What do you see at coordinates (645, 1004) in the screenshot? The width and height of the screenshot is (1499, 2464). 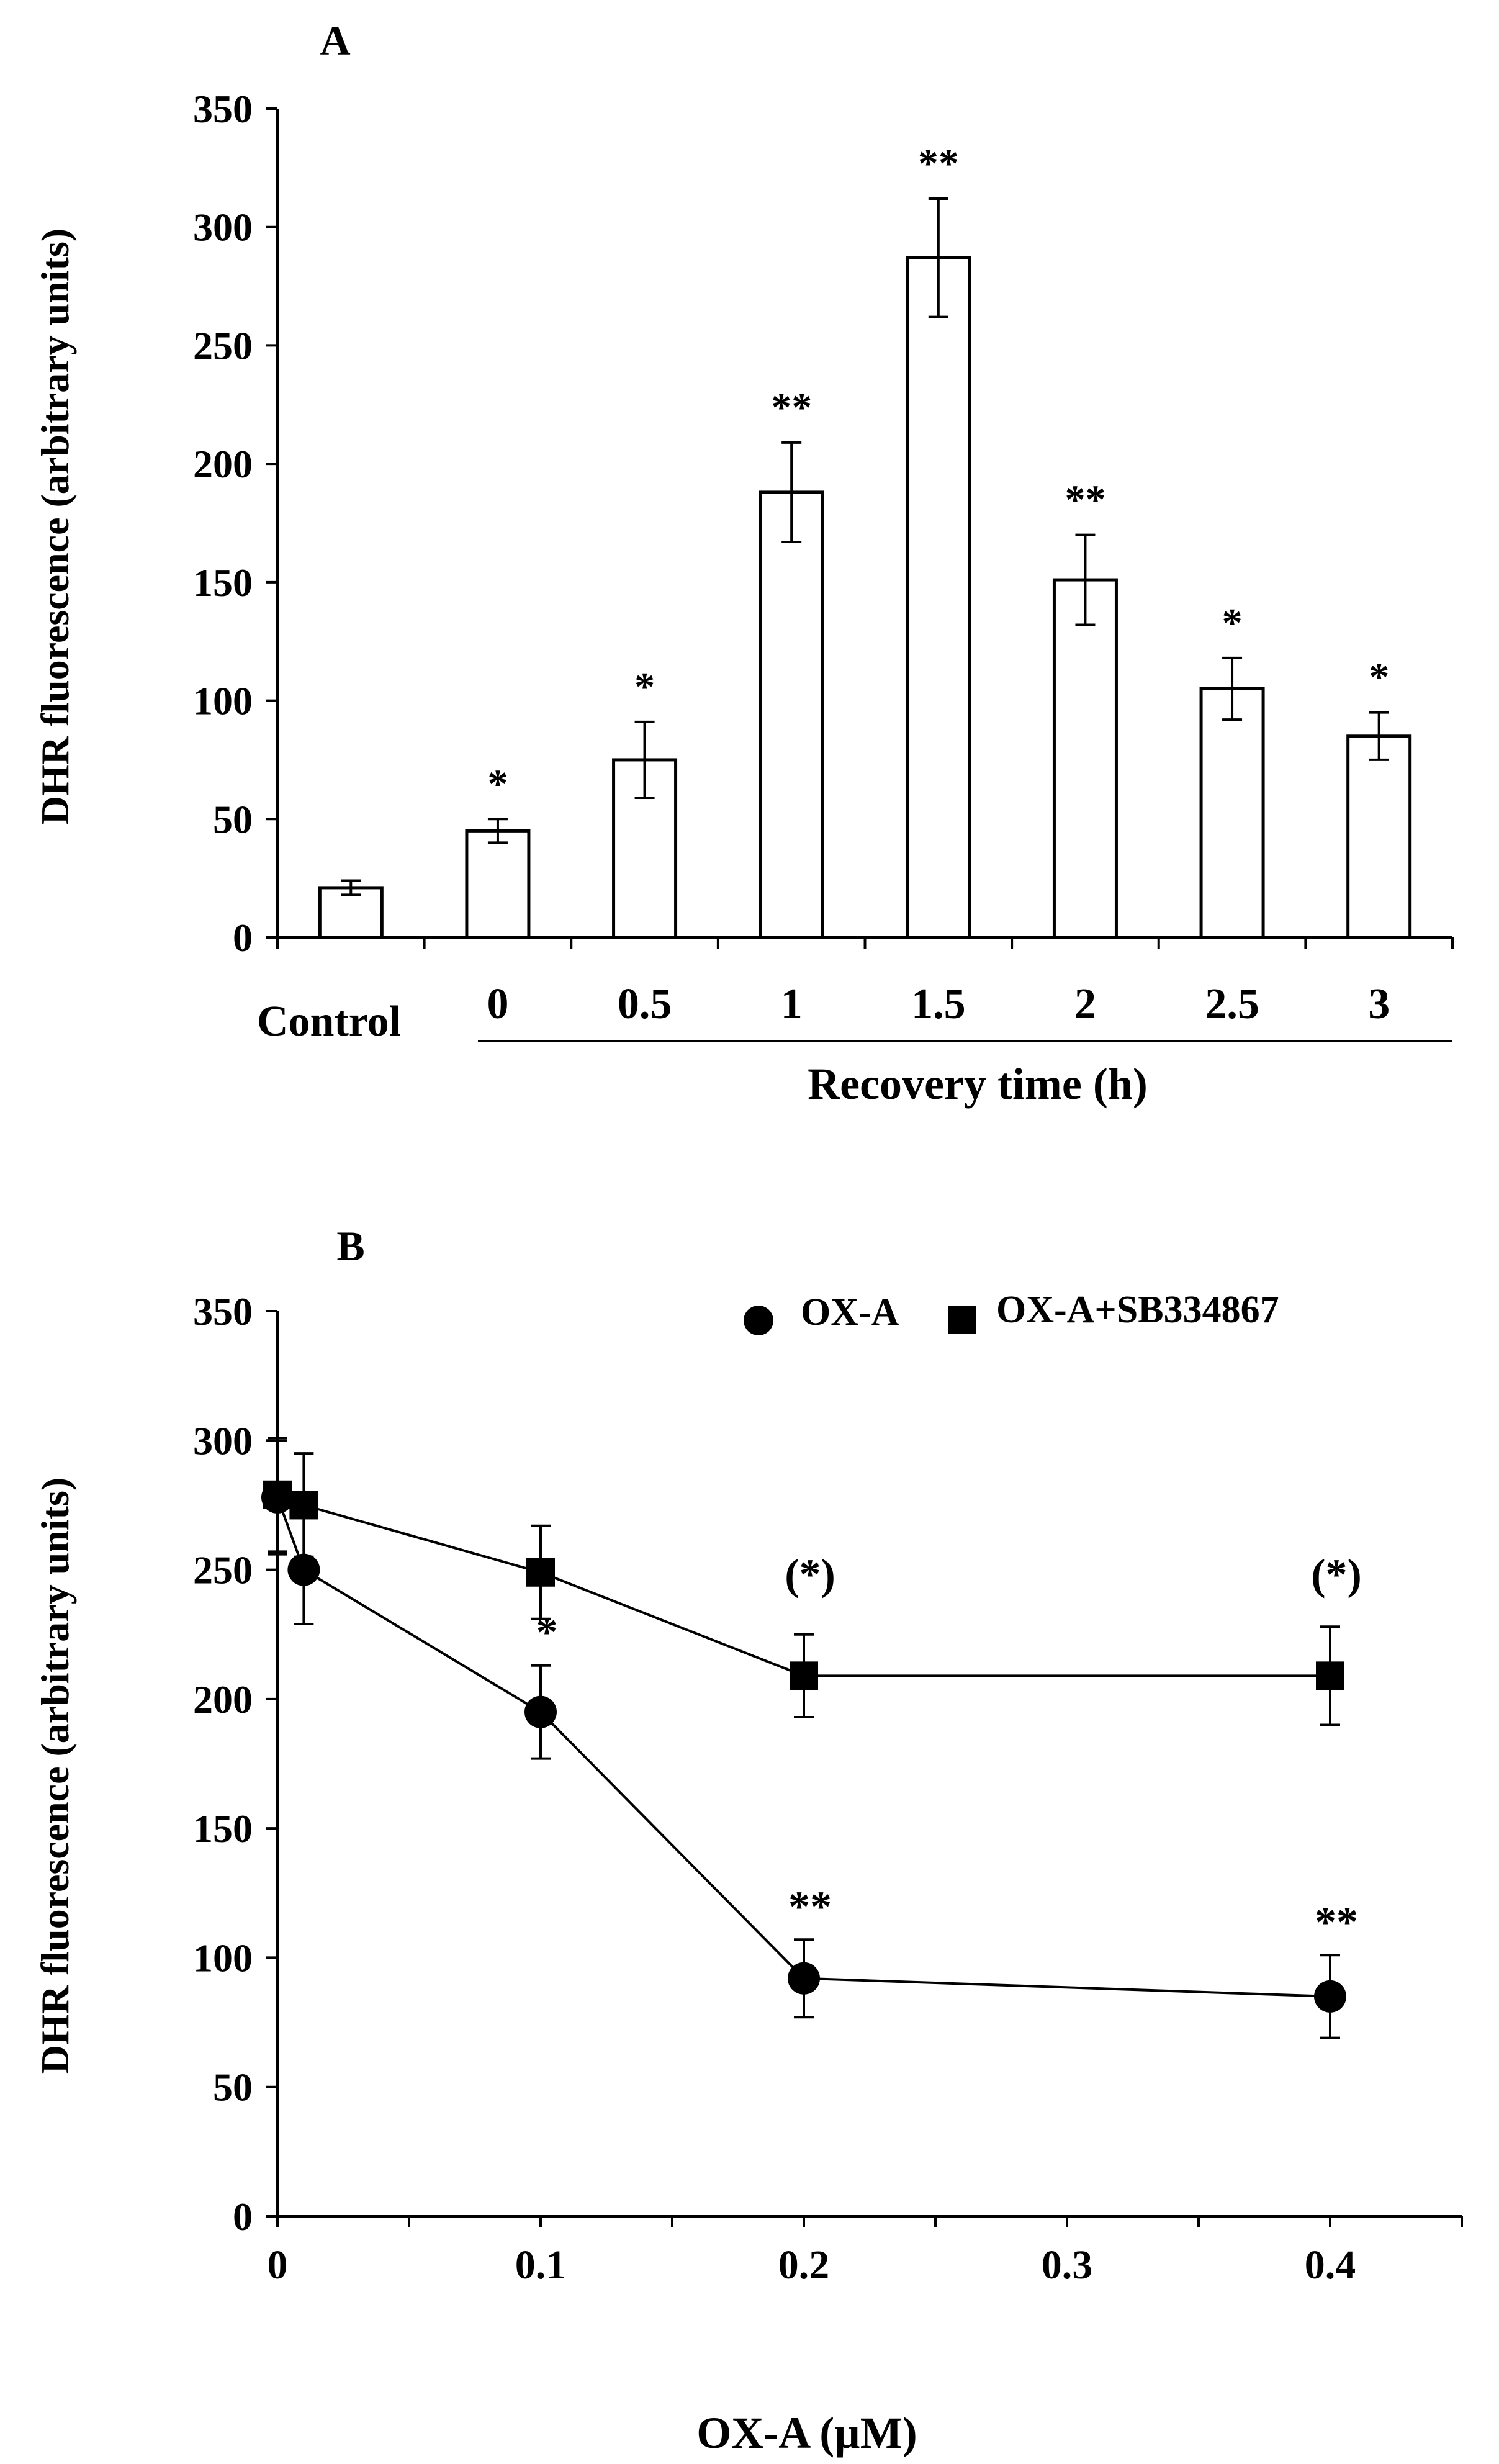 I see `x-tick-label-0.5: 0.5` at bounding box center [645, 1004].